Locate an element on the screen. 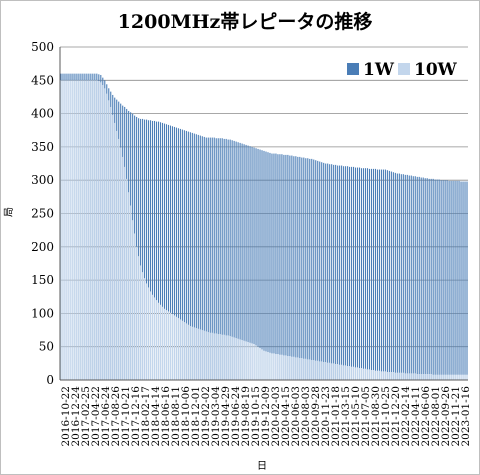 Image resolution: width=480 pixels, height=475 pixels. x-tick-label: 2017-04-22 is located at coordinates (96, 416).